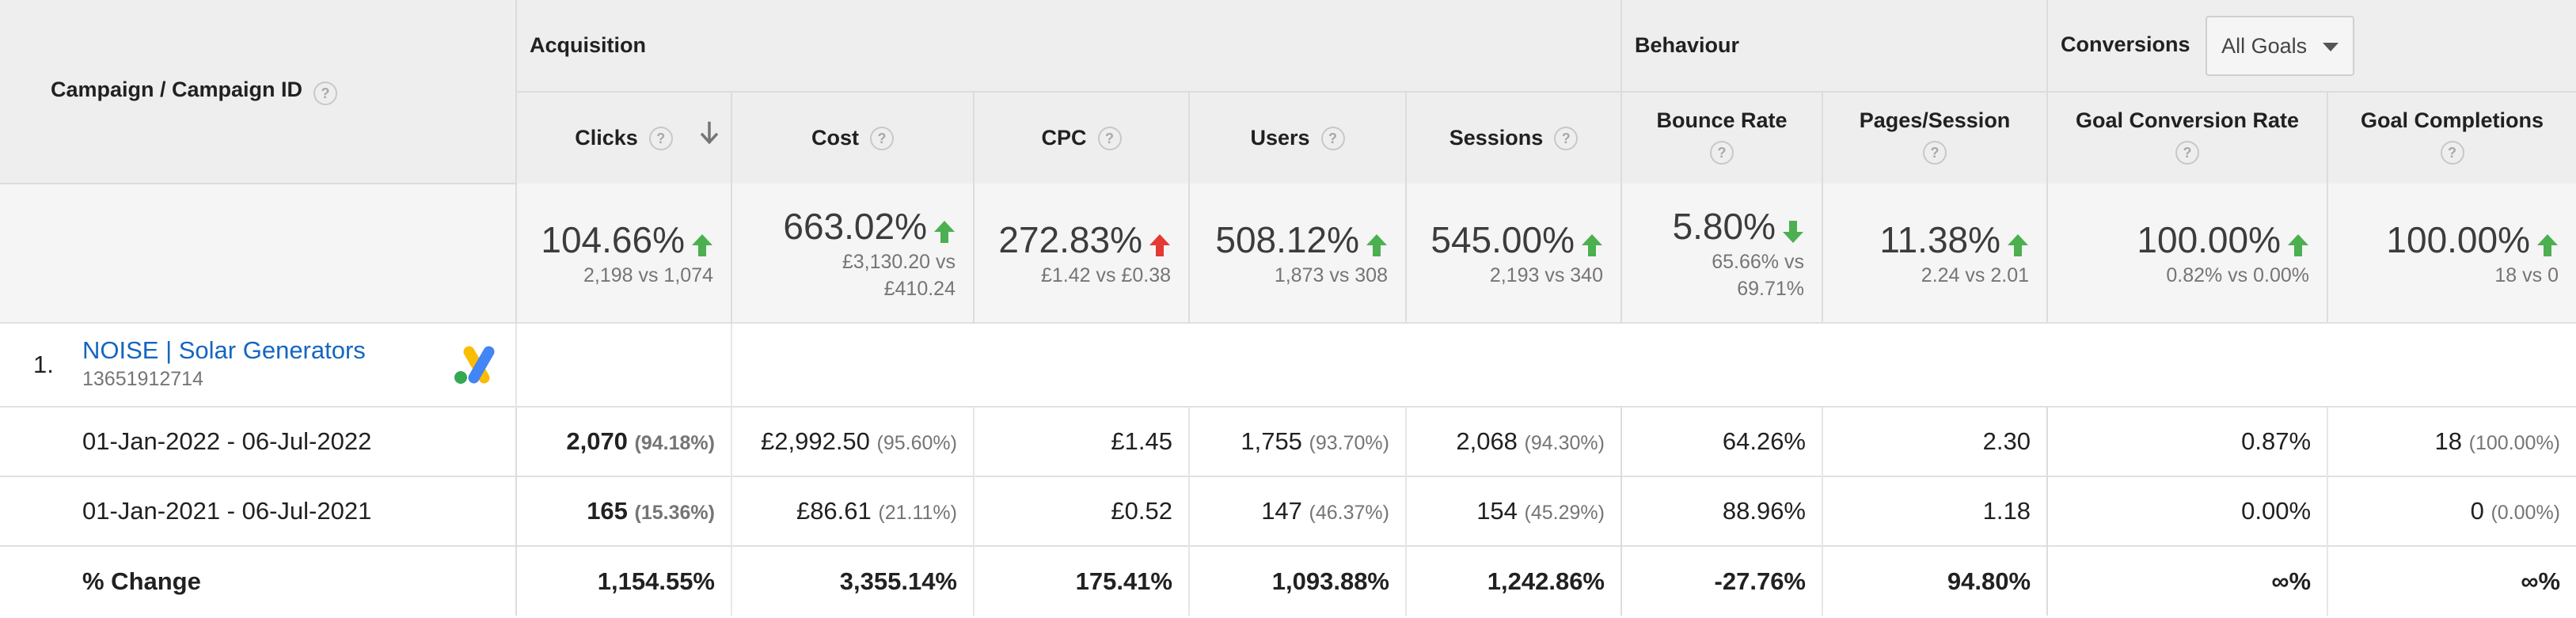  Describe the element at coordinates (1724, 226) in the screenshot. I see `summary-percentage: 5.80%` at that location.